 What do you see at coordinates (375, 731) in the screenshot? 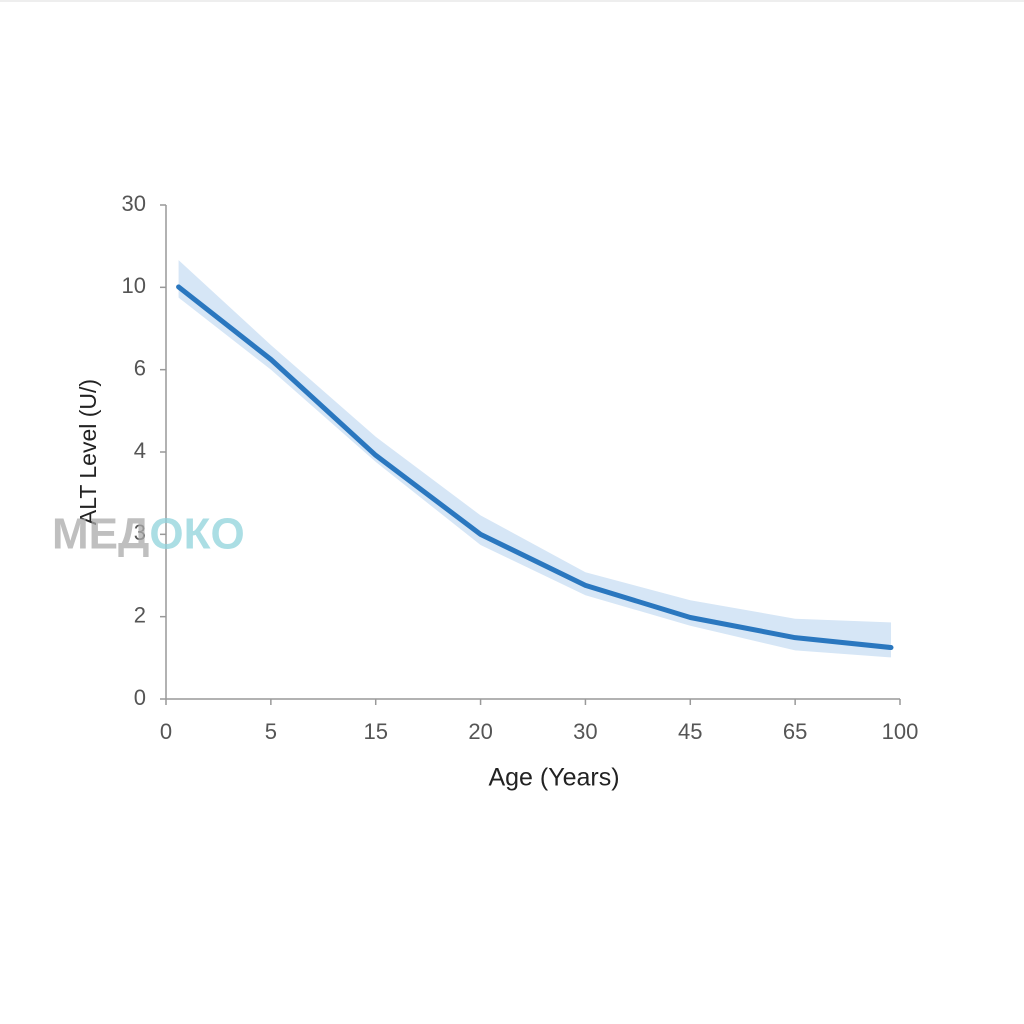
I see `x-tick-label: 15` at bounding box center [375, 731].